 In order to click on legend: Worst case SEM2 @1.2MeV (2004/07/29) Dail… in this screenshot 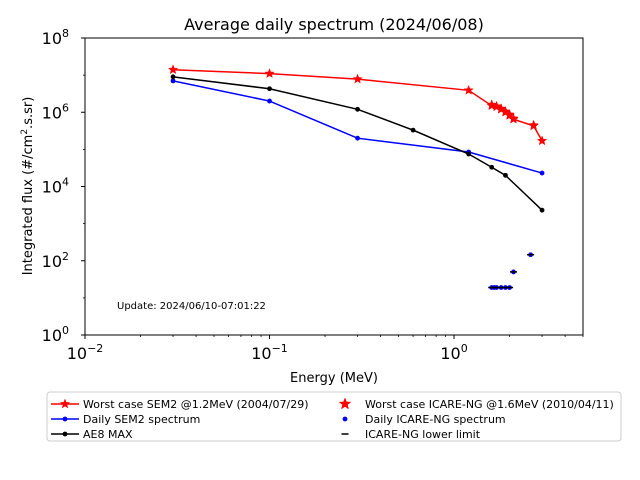, I will do `click(334, 416)`.